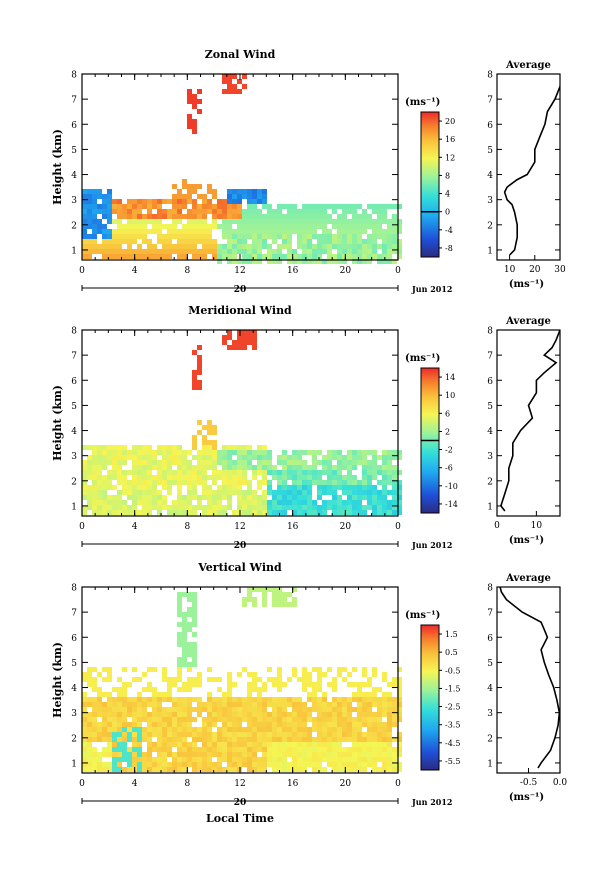 The height and width of the screenshot is (873, 616). What do you see at coordinates (447, 431) in the screenshot?
I see `colorbar-tick-label: 2` at bounding box center [447, 431].